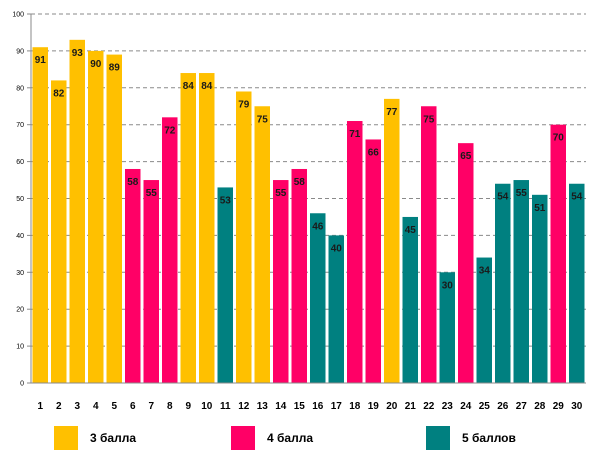 The image size is (592, 463). I want to click on data-label-19: 66, so click(374, 152).